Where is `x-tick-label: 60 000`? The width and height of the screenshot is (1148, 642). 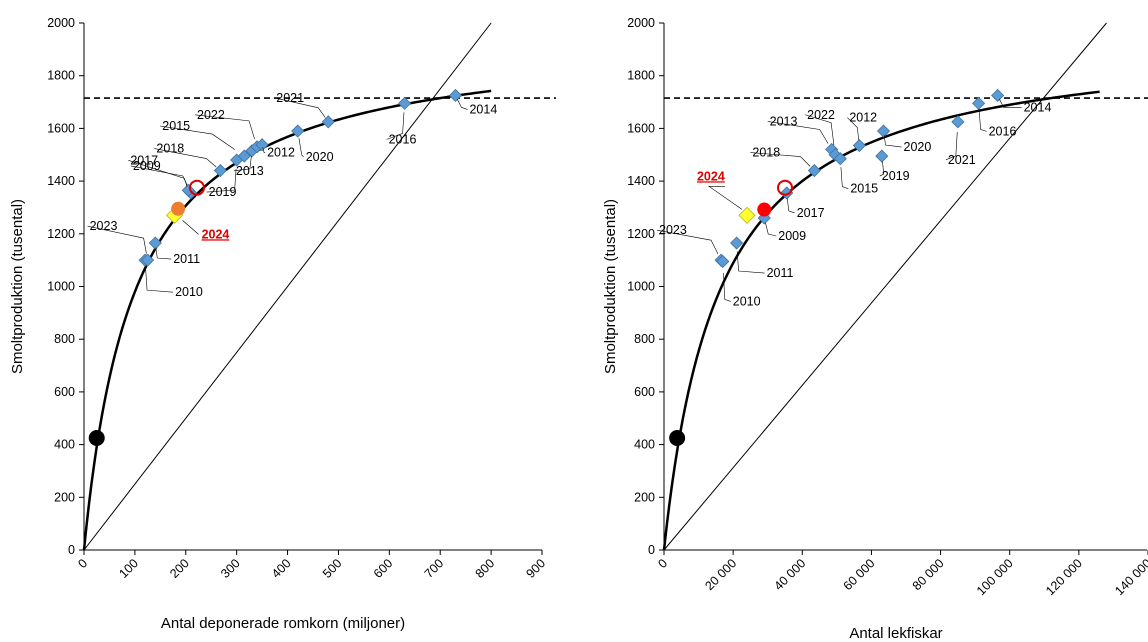
x-tick-label: 60 000 is located at coordinates (859, 574).